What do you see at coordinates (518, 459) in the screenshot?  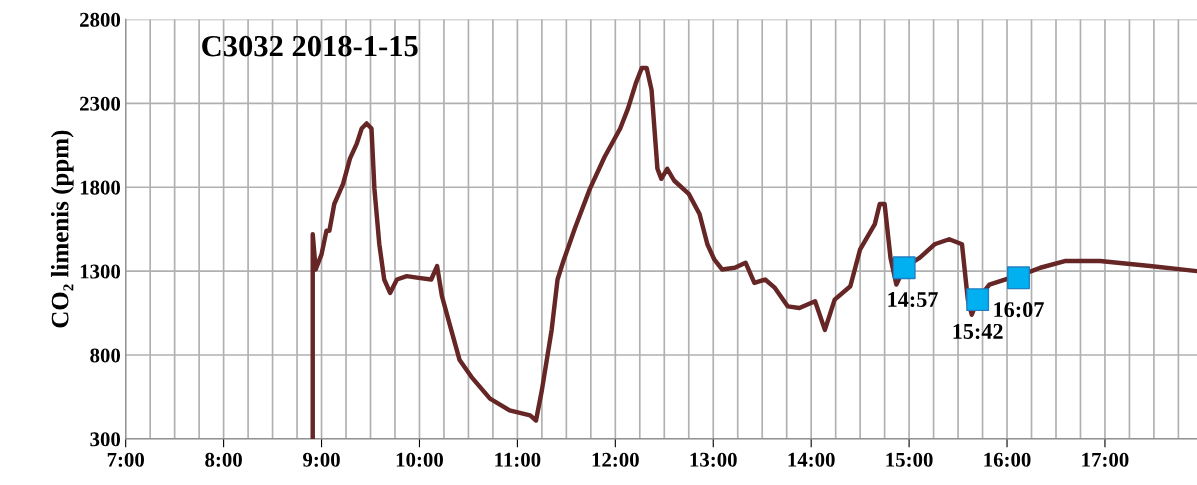 I see `x-tick-label: 11:00` at bounding box center [518, 459].